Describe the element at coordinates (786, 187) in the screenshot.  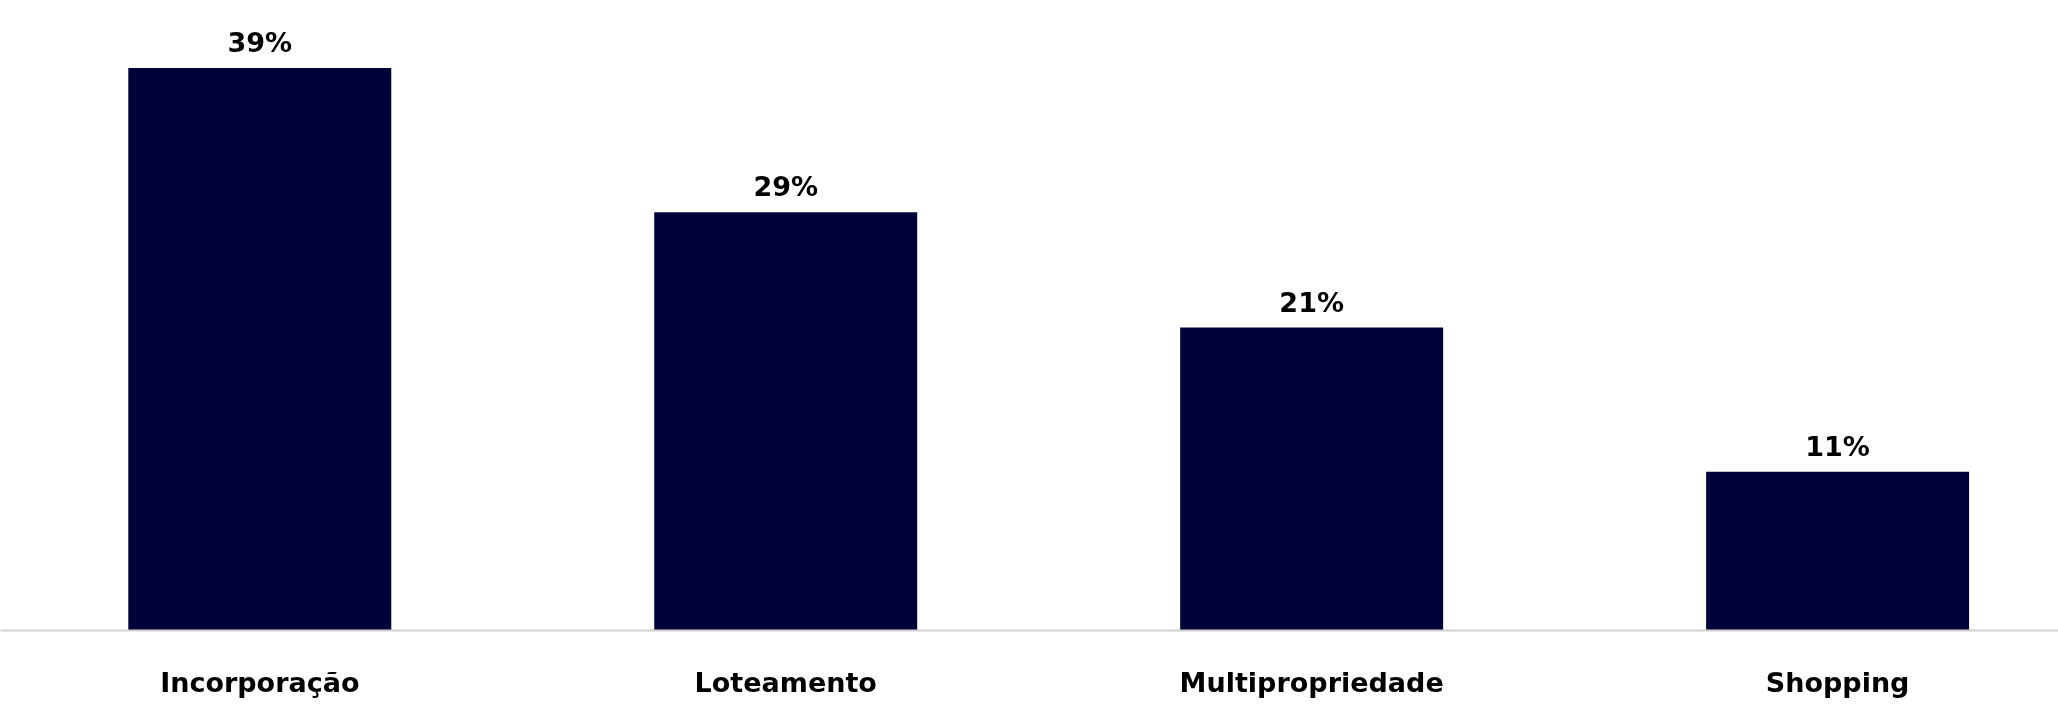
I see `data-label: 29%` at that location.